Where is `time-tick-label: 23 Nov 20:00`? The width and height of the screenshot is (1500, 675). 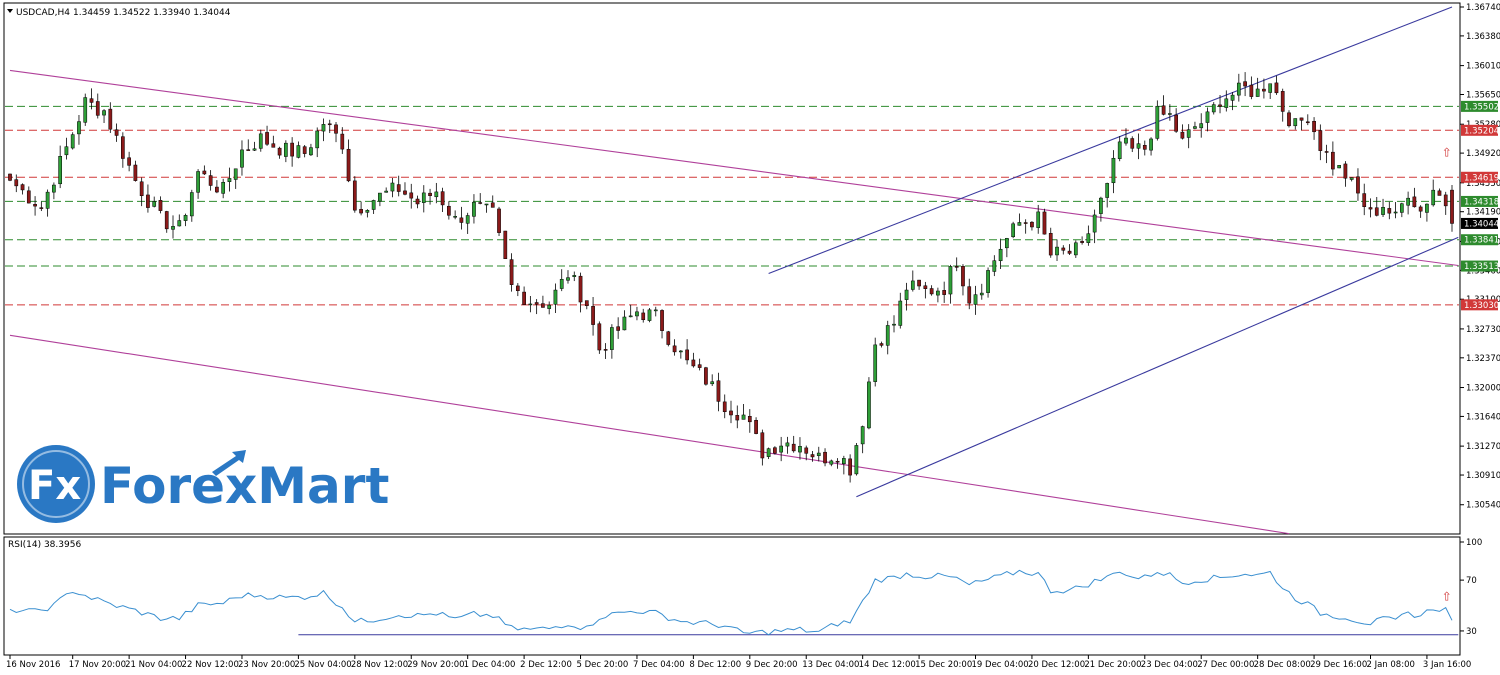 time-tick-label: 23 Nov 20:00 is located at coordinates (266, 665).